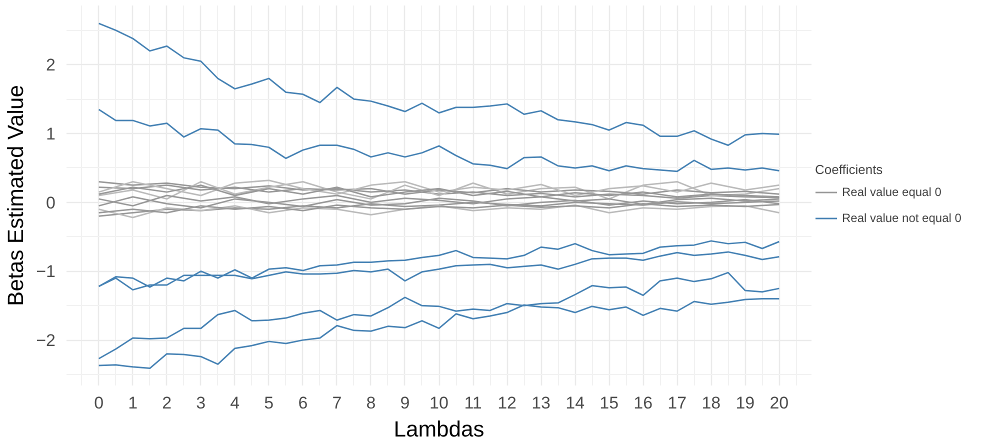 Image resolution: width=984 pixels, height=445 pixels. I want to click on x-tick-label: 18, so click(711, 403).